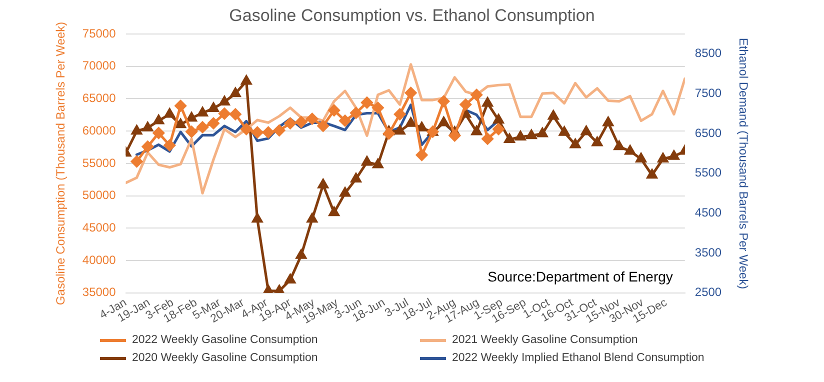 The height and width of the screenshot is (382, 824). I want to click on chart-title: Gasoline Consumption vs. Ethanol Consumption, so click(412, 15).